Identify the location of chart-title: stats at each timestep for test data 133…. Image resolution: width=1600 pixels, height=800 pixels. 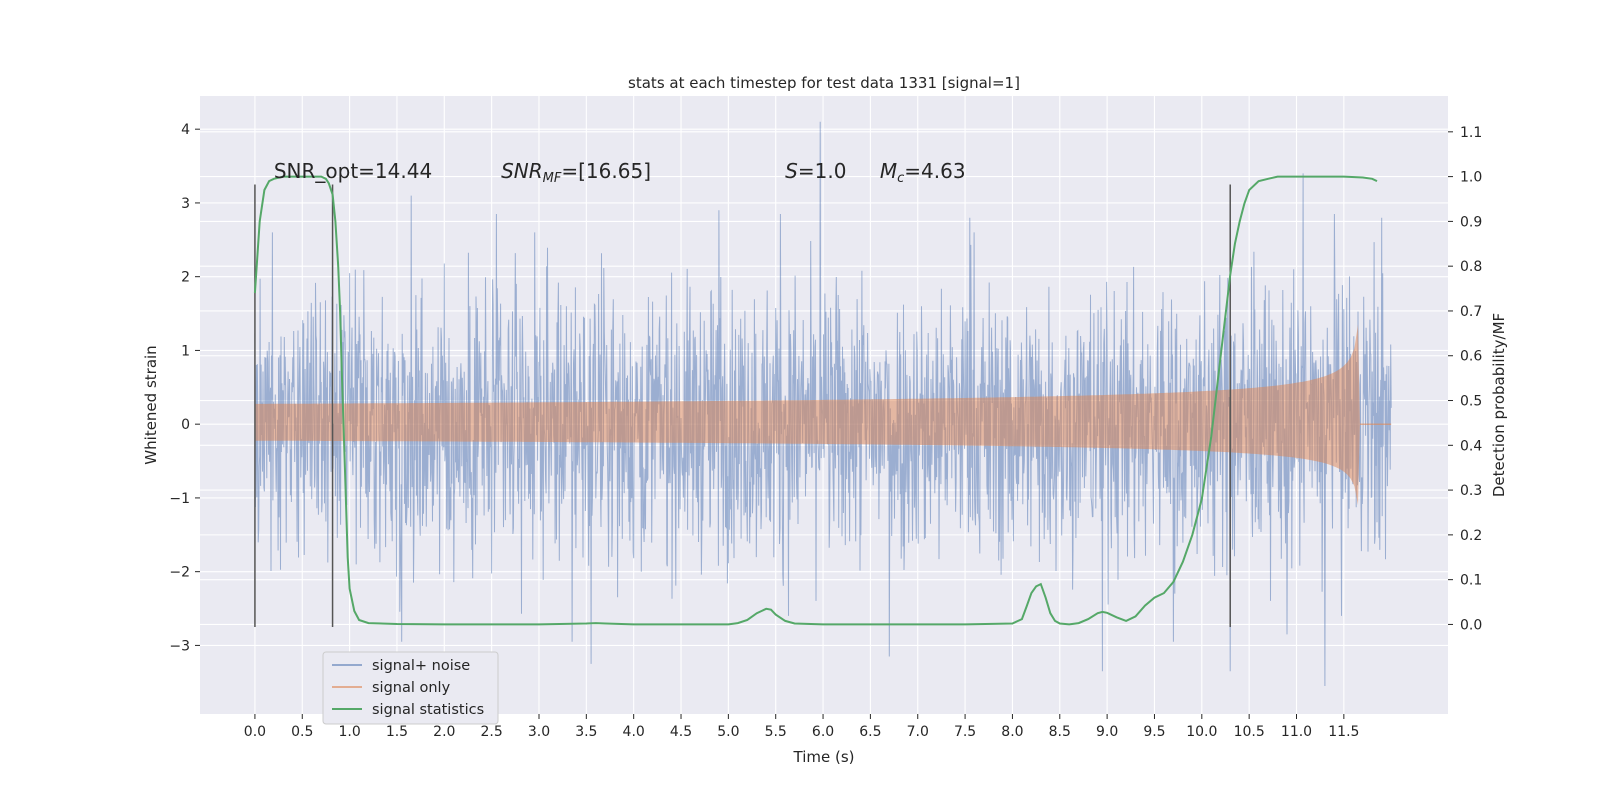
(824, 83).